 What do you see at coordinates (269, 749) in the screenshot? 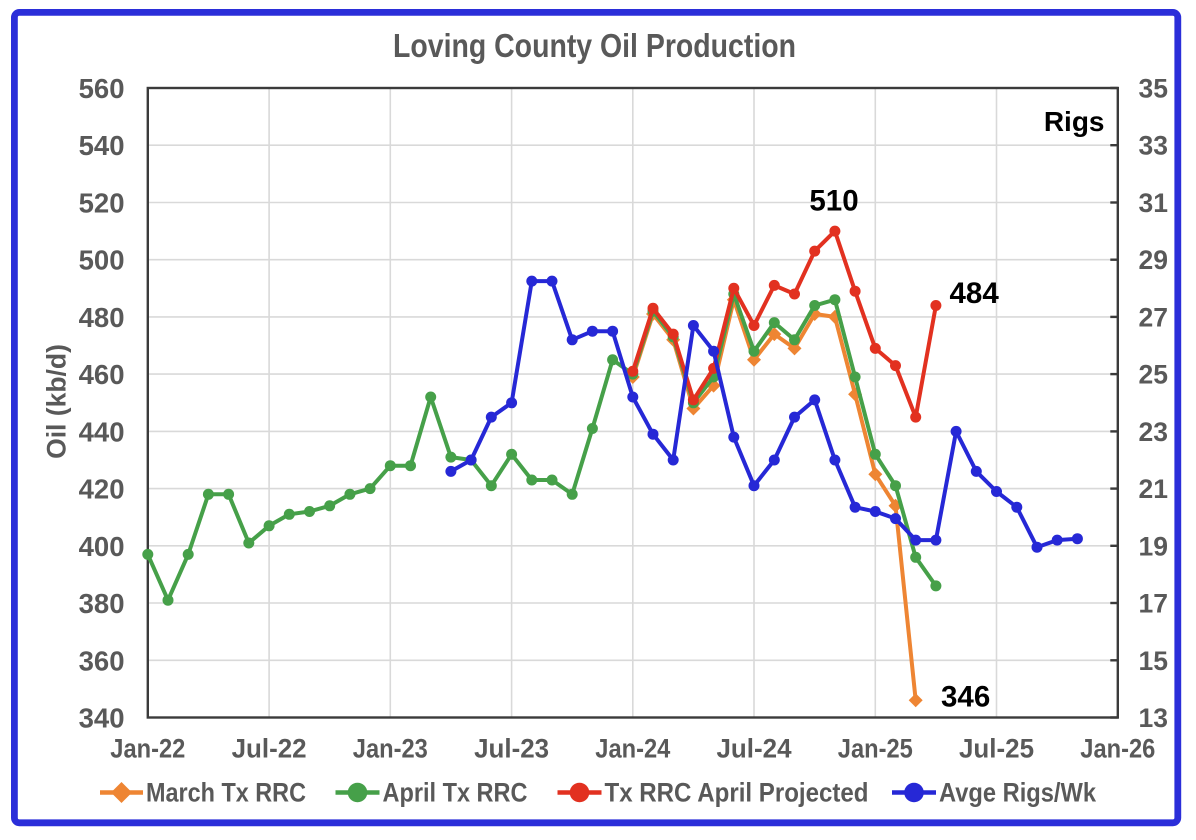
I see `svg-text: Jul-22` at bounding box center [269, 749].